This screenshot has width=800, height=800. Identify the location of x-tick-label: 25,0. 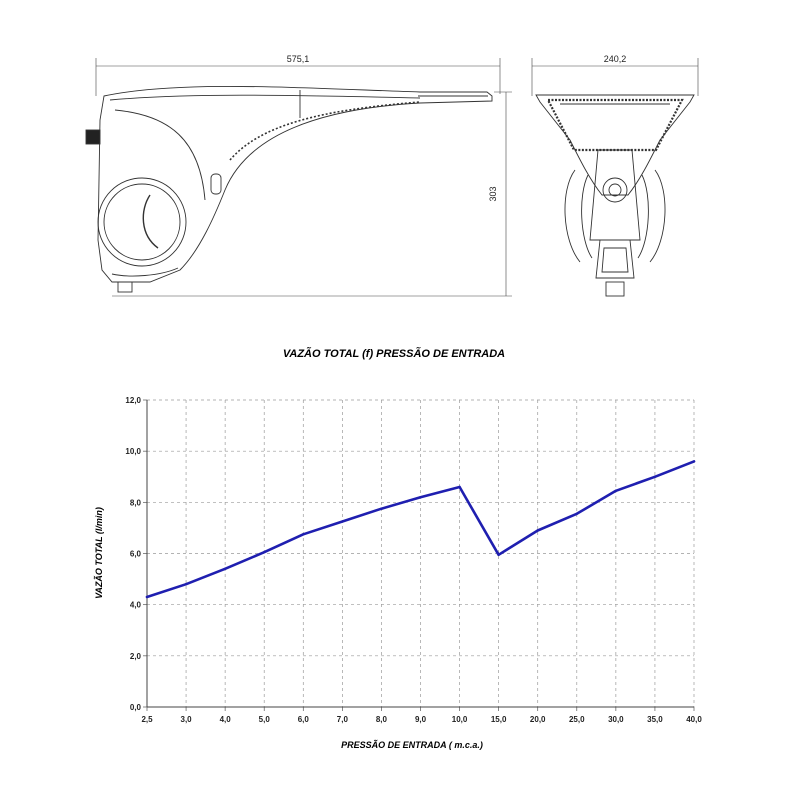
(577, 719).